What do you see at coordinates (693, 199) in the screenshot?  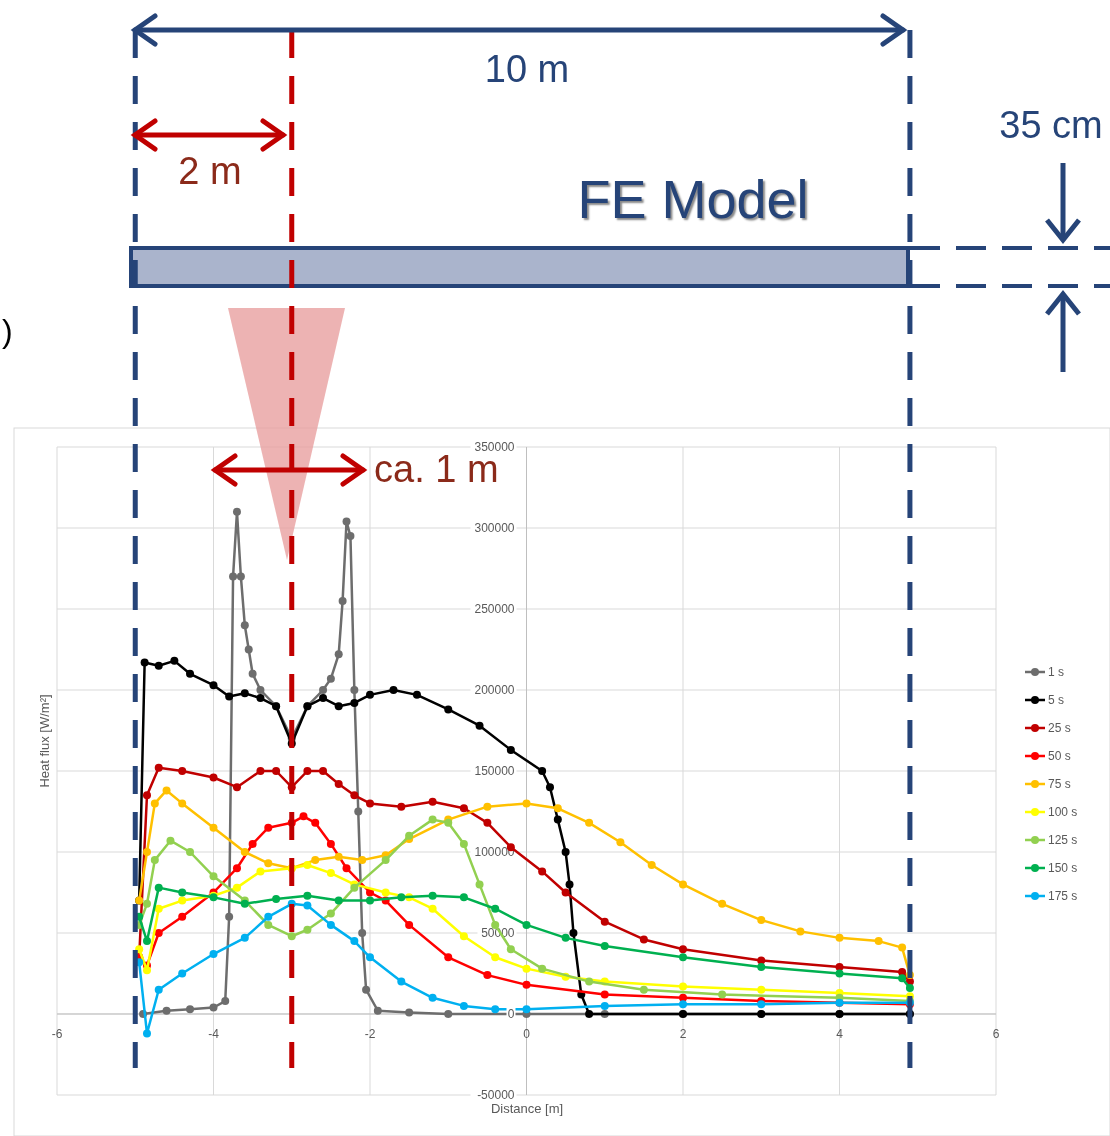 I see `text: FE Model` at bounding box center [693, 199].